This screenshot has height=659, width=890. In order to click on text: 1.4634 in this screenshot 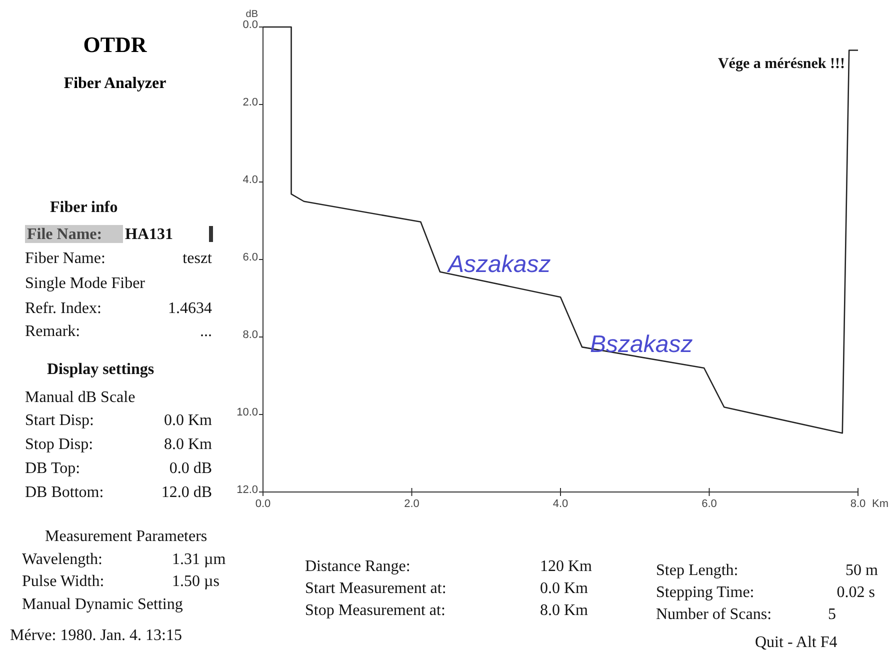, I will do `click(190, 308)`.